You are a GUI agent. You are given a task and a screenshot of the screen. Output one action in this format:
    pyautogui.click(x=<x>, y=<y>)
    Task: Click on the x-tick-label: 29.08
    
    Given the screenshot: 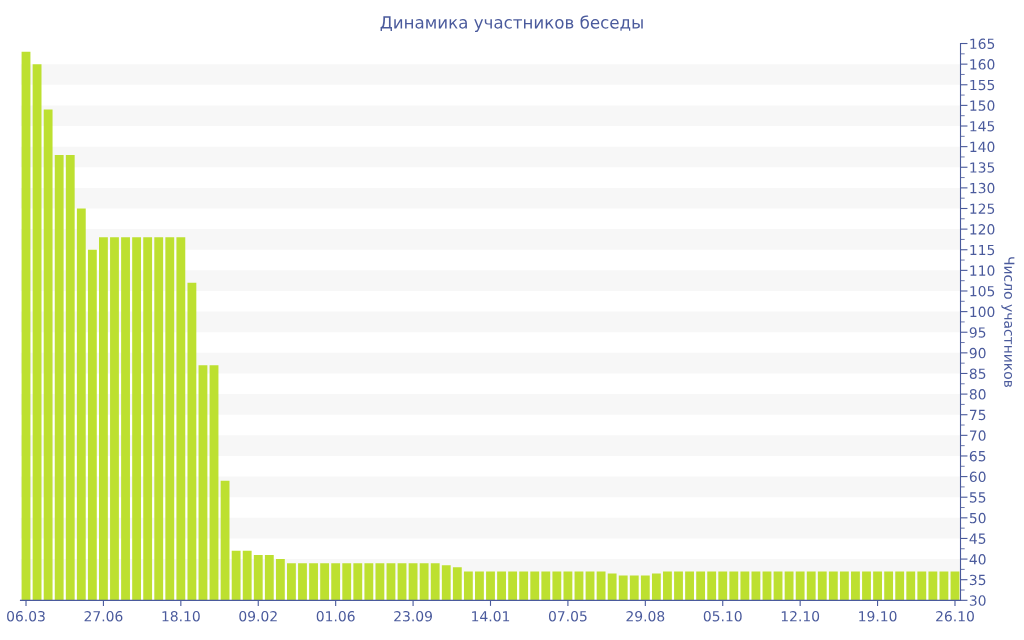 What is the action you would take?
    pyautogui.click(x=645, y=616)
    